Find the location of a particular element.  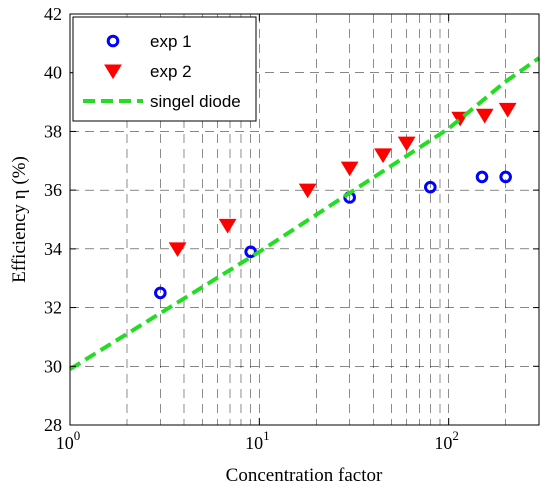

y-tick-label: 36 is located at coordinates (53, 190).